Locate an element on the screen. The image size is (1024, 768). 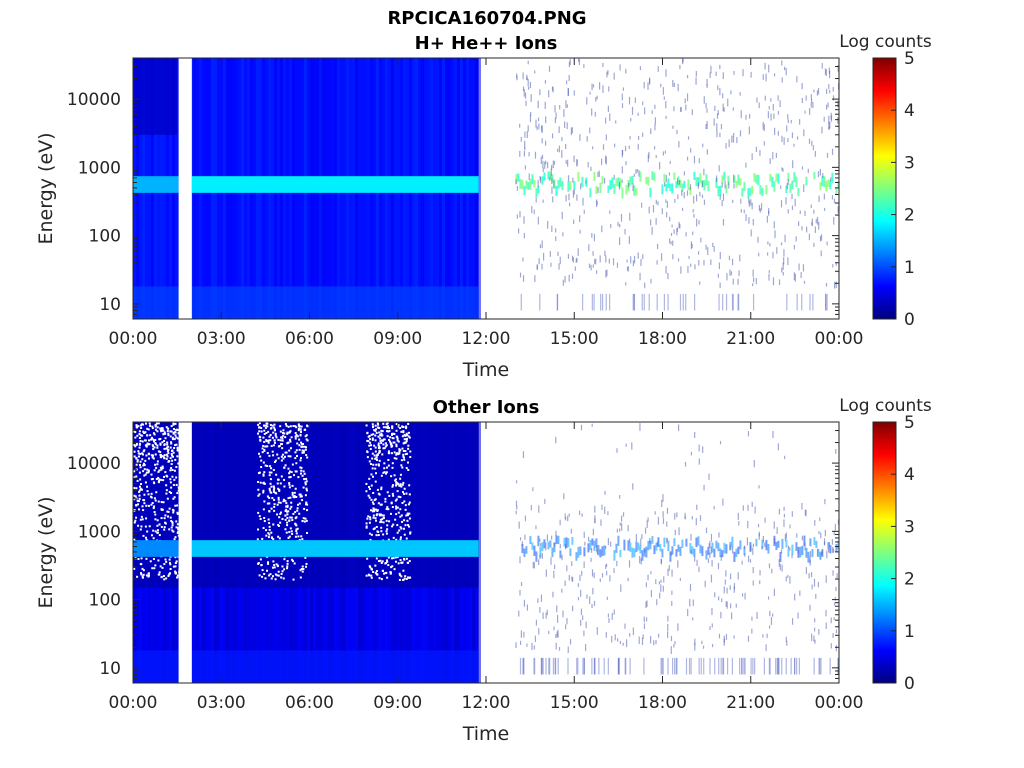
colorbar-tick-label: 3 is located at coordinates (909, 527).